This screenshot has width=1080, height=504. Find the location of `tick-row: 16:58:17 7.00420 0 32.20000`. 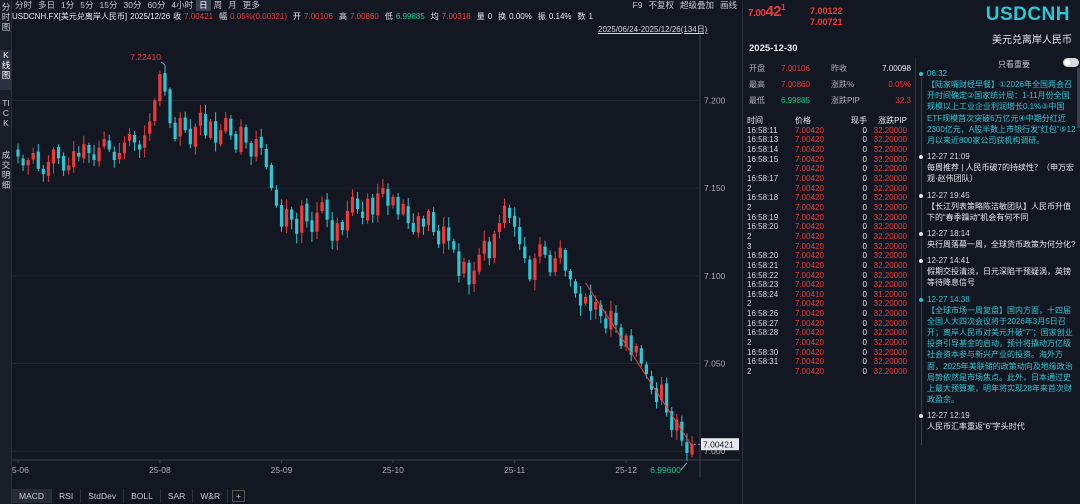

tick-row: 16:58:17 7.00420 0 32.20000 is located at coordinates (829, 179).